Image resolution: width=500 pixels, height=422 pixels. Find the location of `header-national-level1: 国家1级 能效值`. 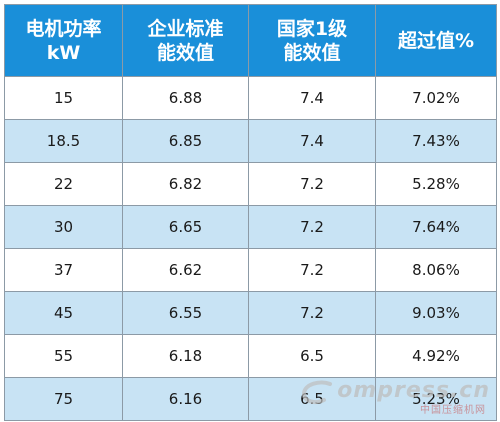

header-national-level1: 国家1级 能效值 is located at coordinates (312, 40).